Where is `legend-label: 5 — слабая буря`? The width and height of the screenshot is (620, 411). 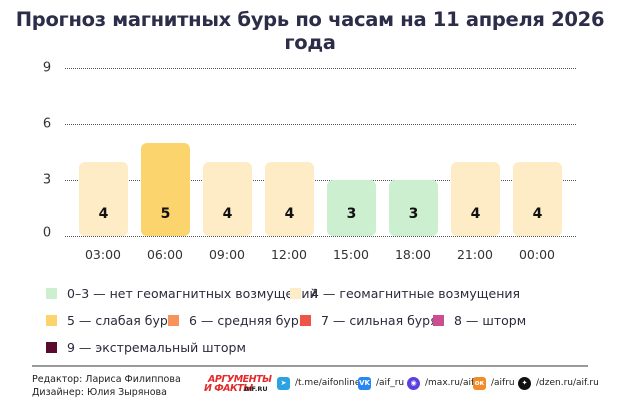 legend-label: 5 — слабая буря is located at coordinates (121, 320).